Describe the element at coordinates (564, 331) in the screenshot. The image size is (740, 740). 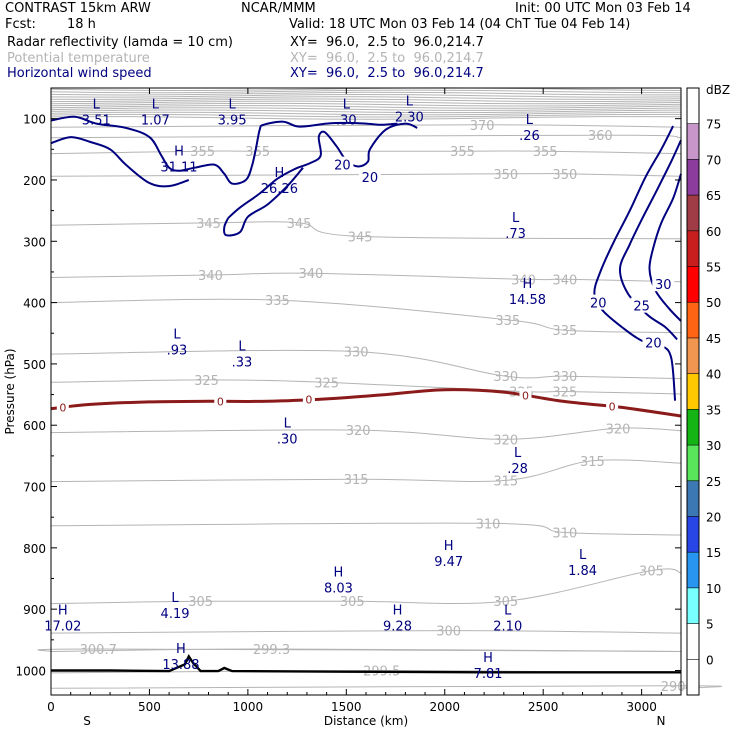
I see `theta-label: 335` at that location.